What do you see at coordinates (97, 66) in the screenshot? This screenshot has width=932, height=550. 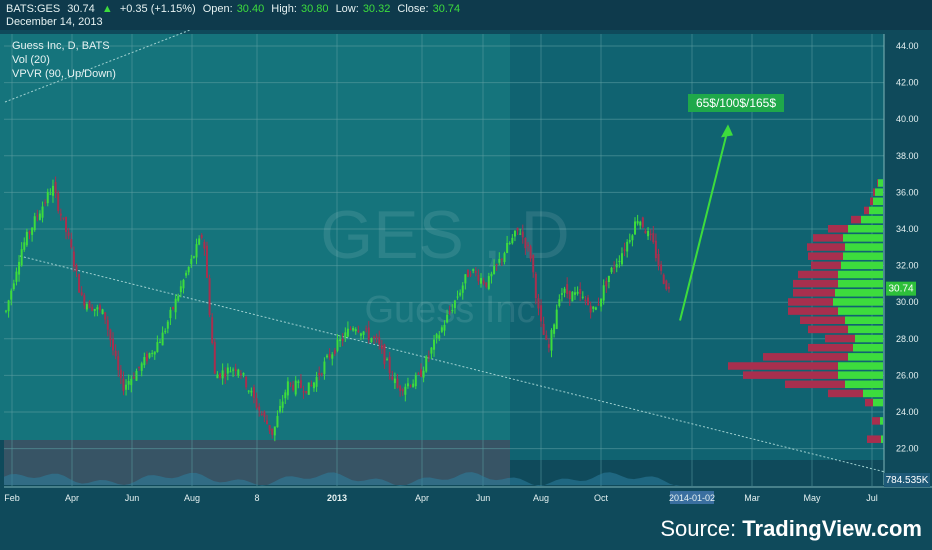 I see `upper-trendline` at bounding box center [97, 66].